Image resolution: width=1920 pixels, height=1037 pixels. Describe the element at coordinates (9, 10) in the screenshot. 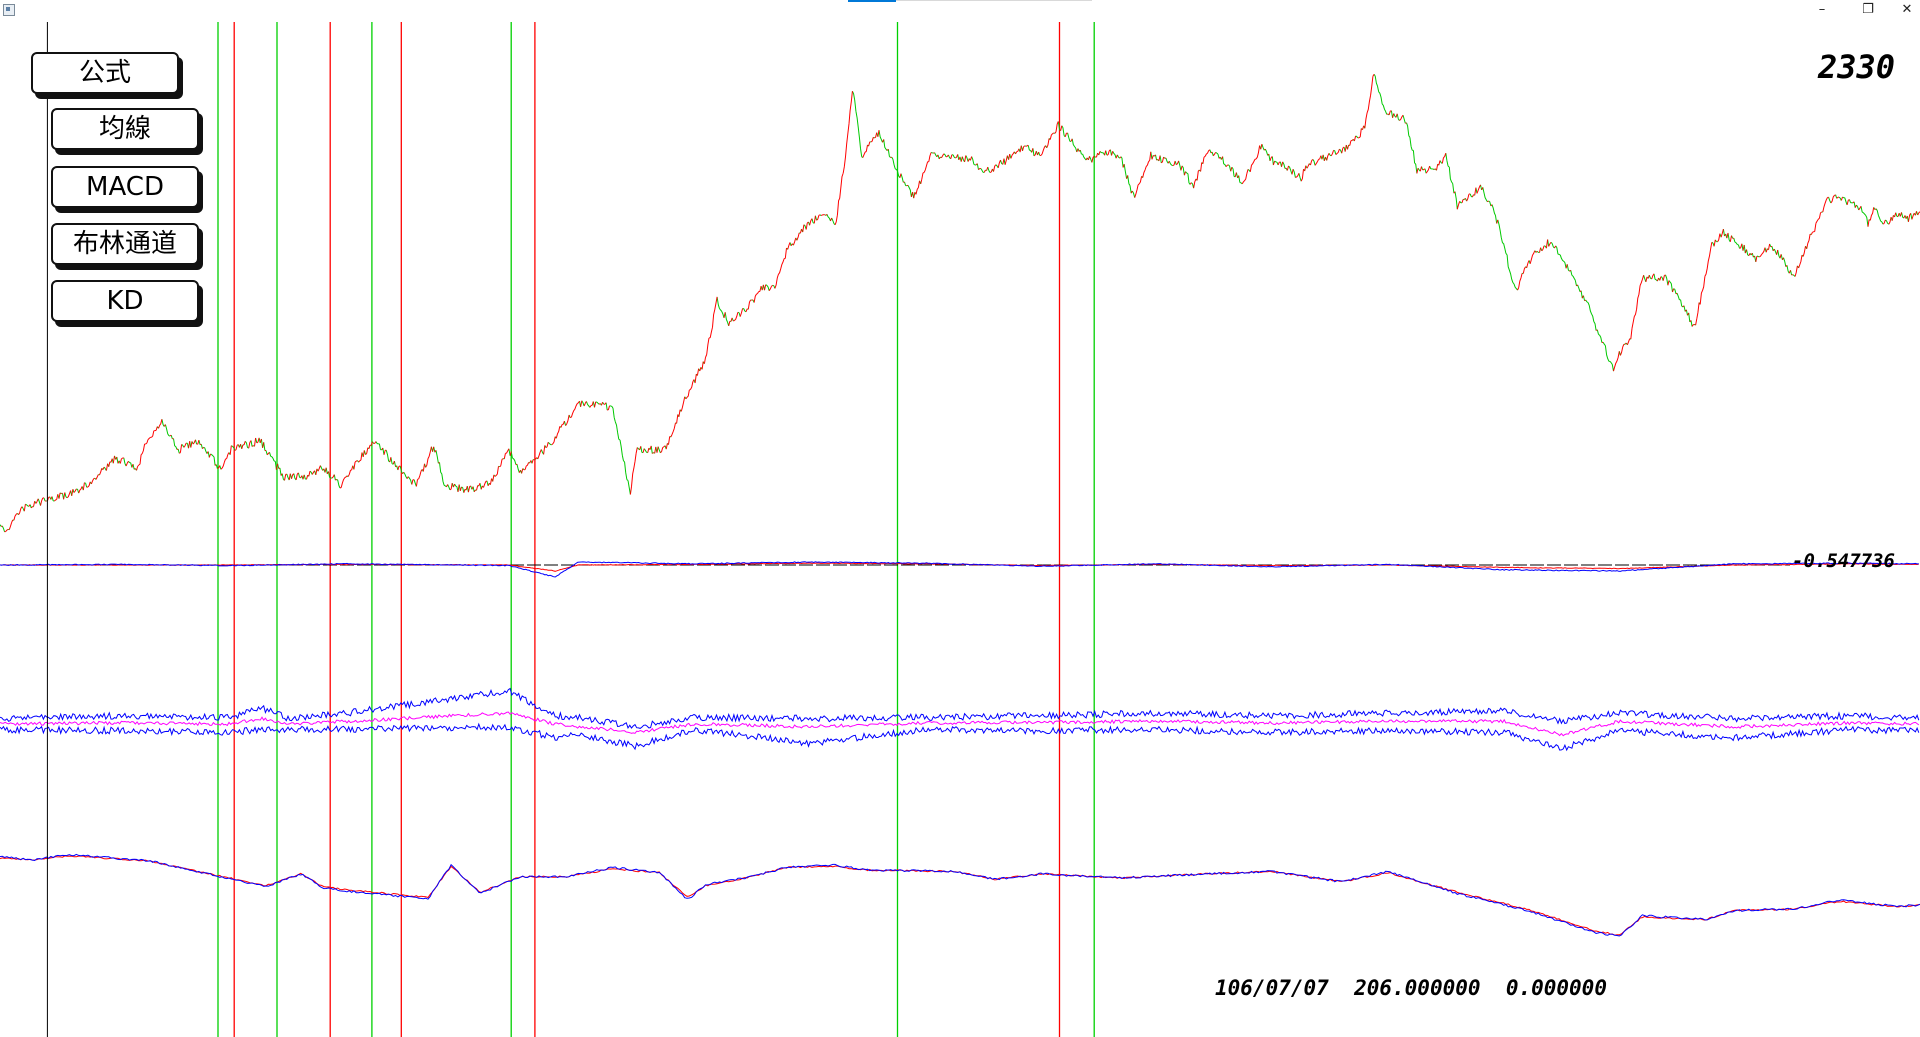

I see `app-icon` at that location.